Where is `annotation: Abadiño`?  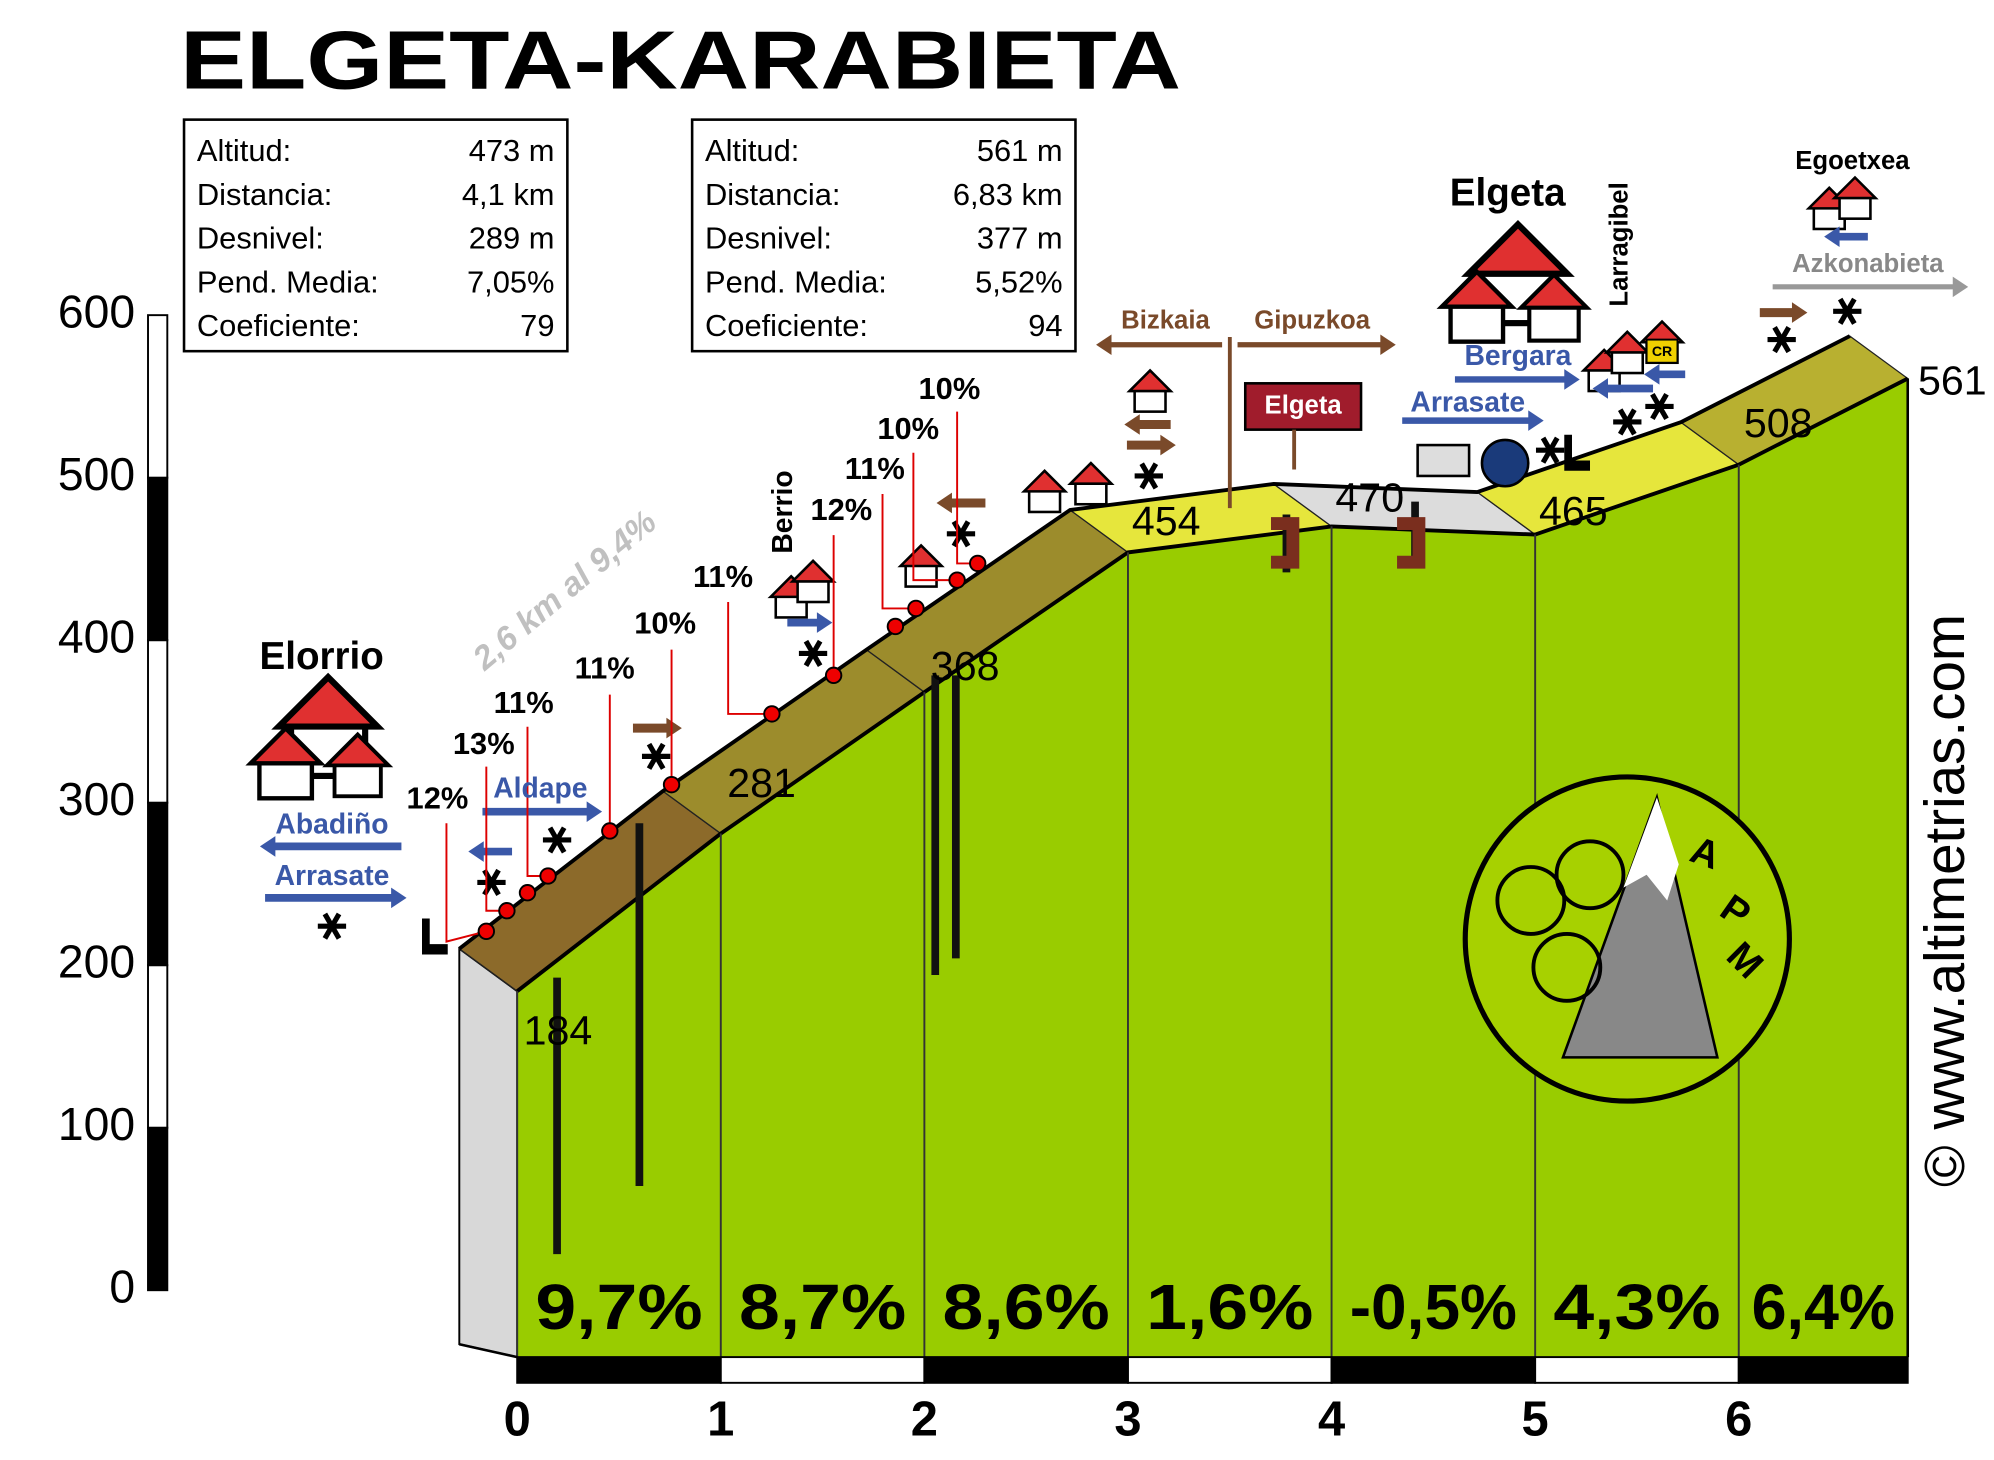
annotation: Abadiño is located at coordinates (331, 823).